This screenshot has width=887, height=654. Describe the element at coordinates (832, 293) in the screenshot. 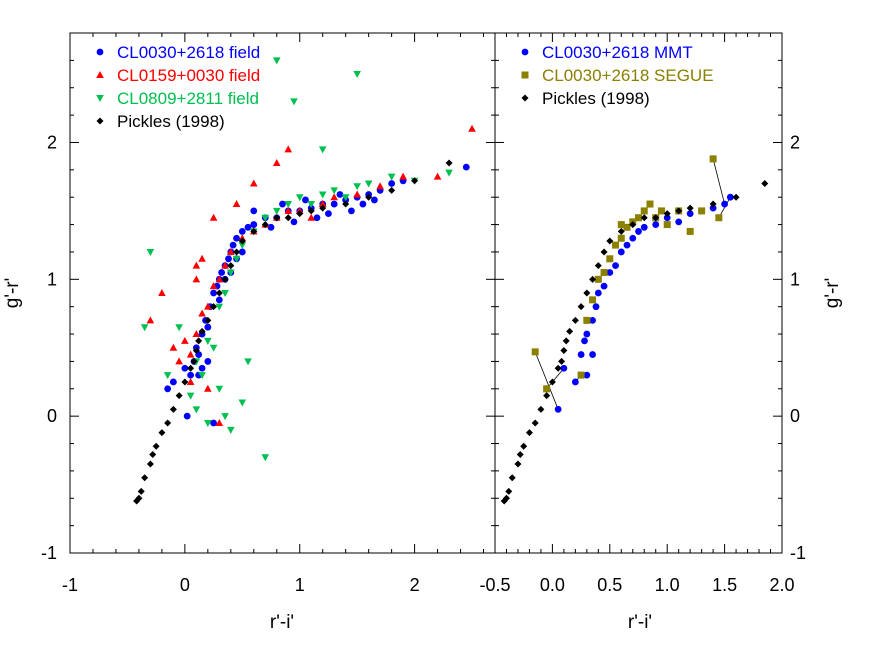

I see `y-axis-title: g'-r'` at that location.